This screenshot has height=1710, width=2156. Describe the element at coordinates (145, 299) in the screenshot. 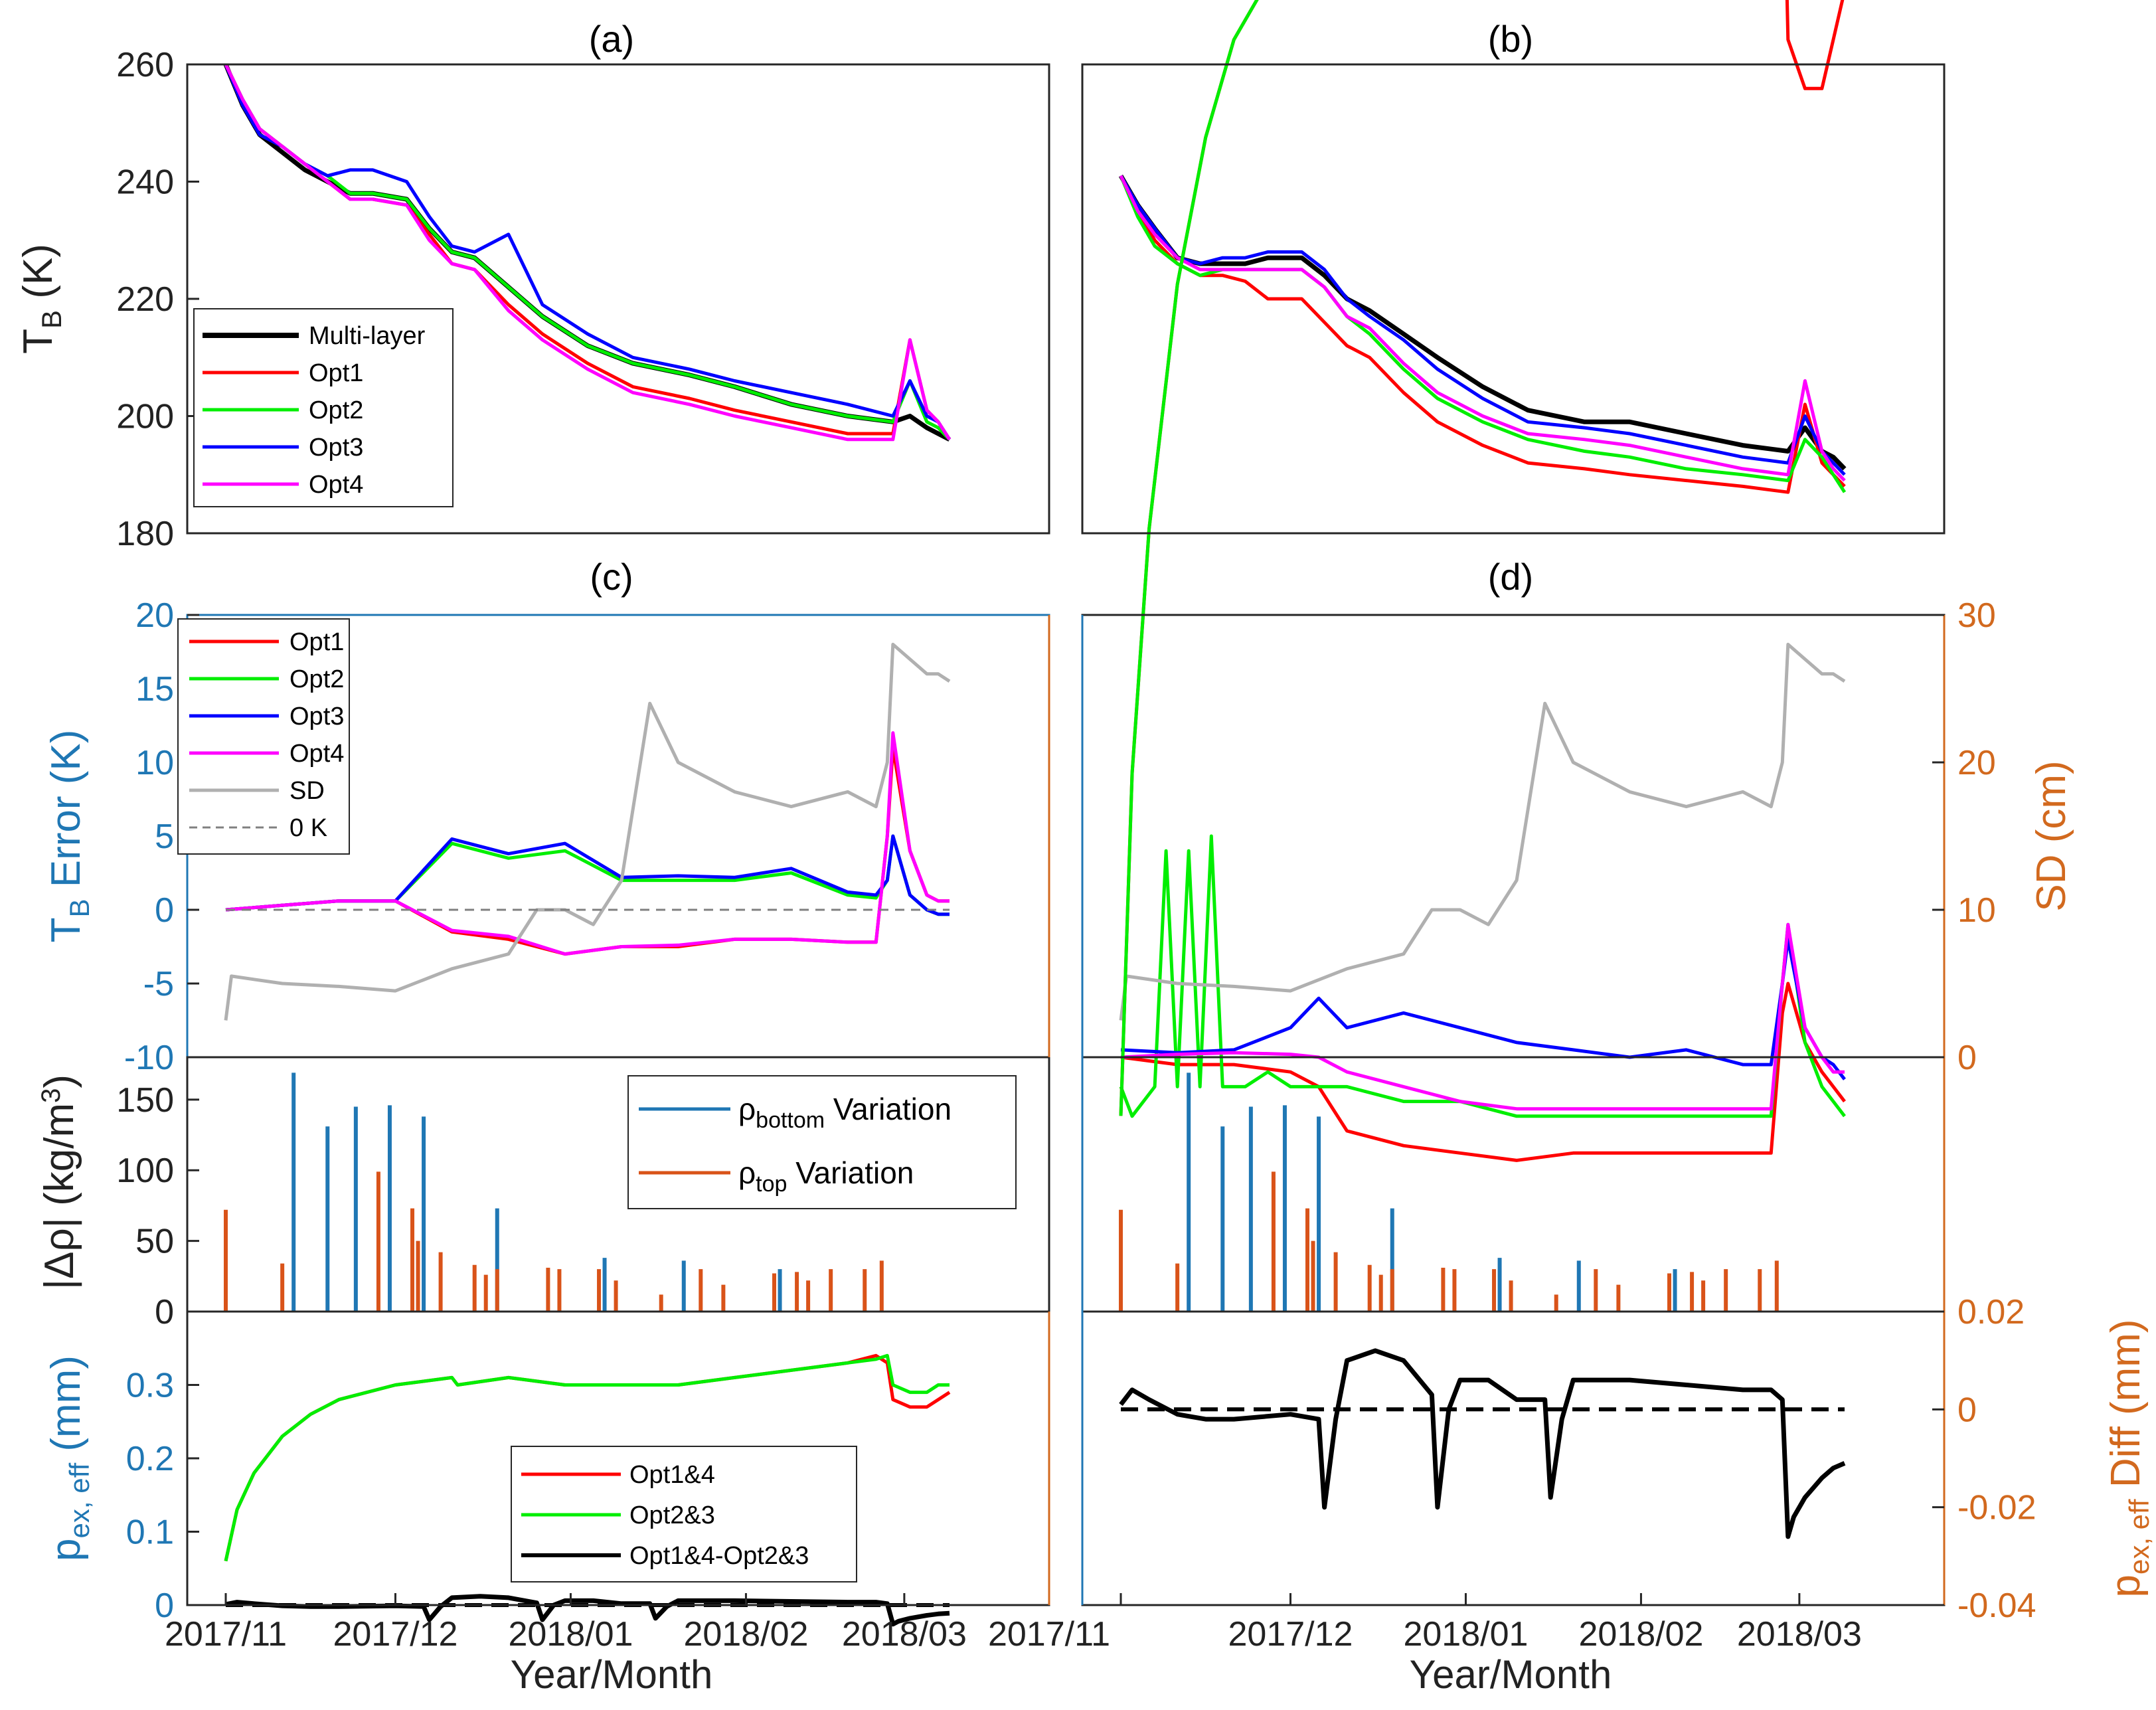

I see `ytick-a-tick-2: 220` at that location.